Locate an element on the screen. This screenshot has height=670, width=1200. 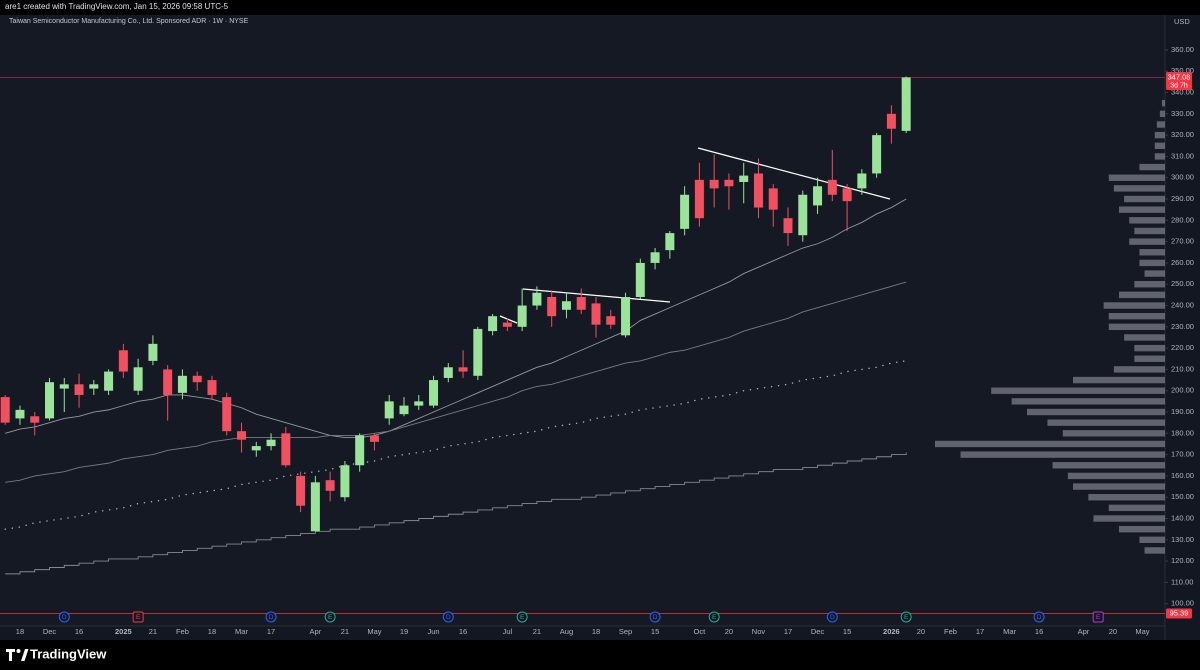
y-tick-label: 320.00 is located at coordinates (1182, 134).